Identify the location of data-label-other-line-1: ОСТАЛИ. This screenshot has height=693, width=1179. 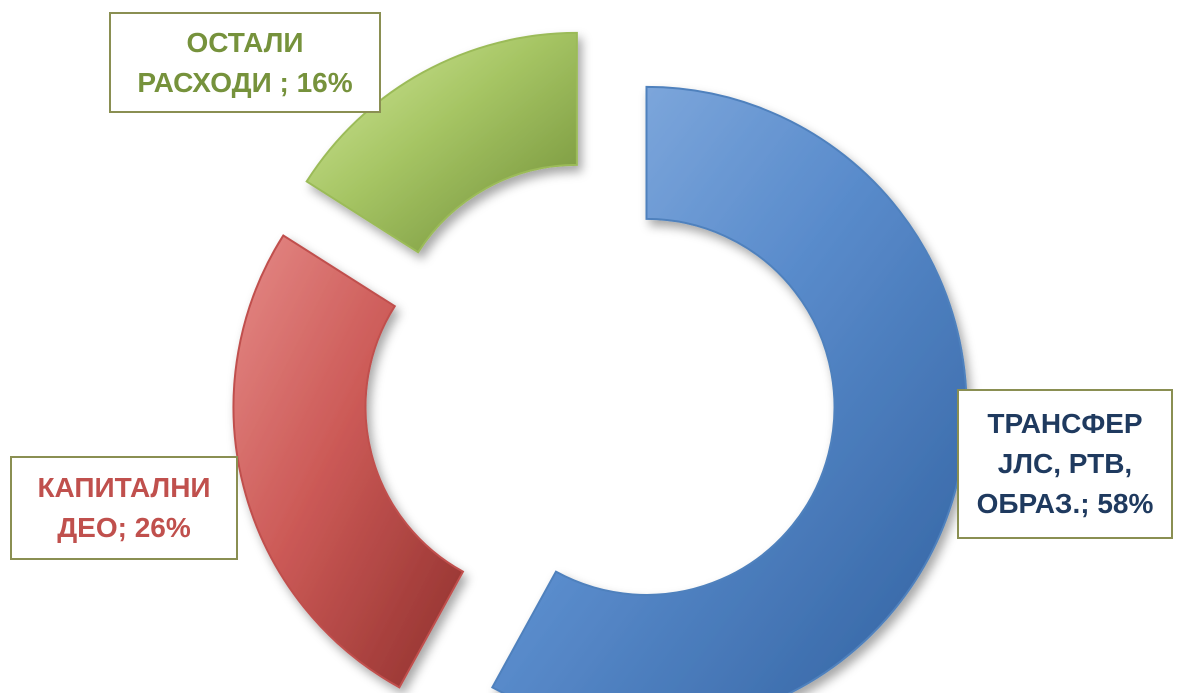
(245, 42).